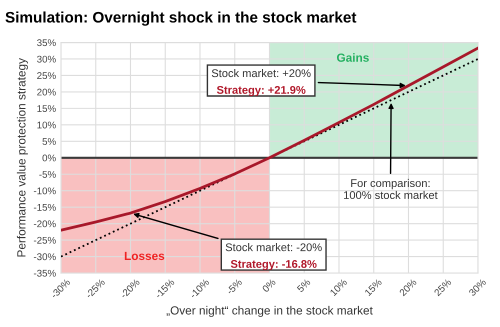  What do you see at coordinates (49, 158) in the screenshot?
I see `y-tick-label: 0%` at bounding box center [49, 158].